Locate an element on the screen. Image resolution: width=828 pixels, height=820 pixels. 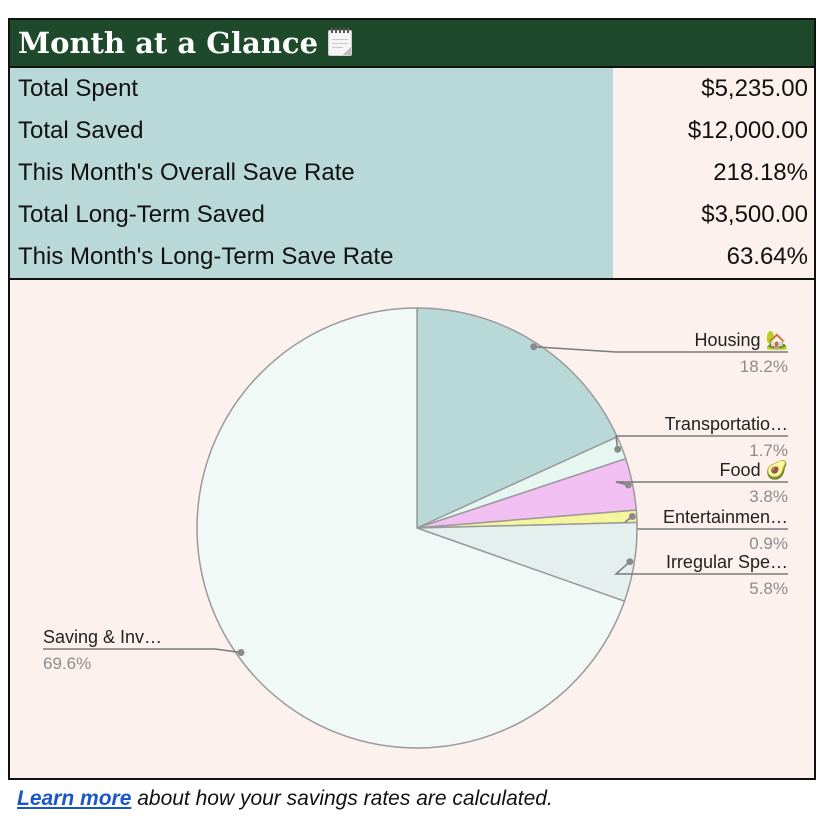
slice-percent-label: 69.6% is located at coordinates (67, 663).